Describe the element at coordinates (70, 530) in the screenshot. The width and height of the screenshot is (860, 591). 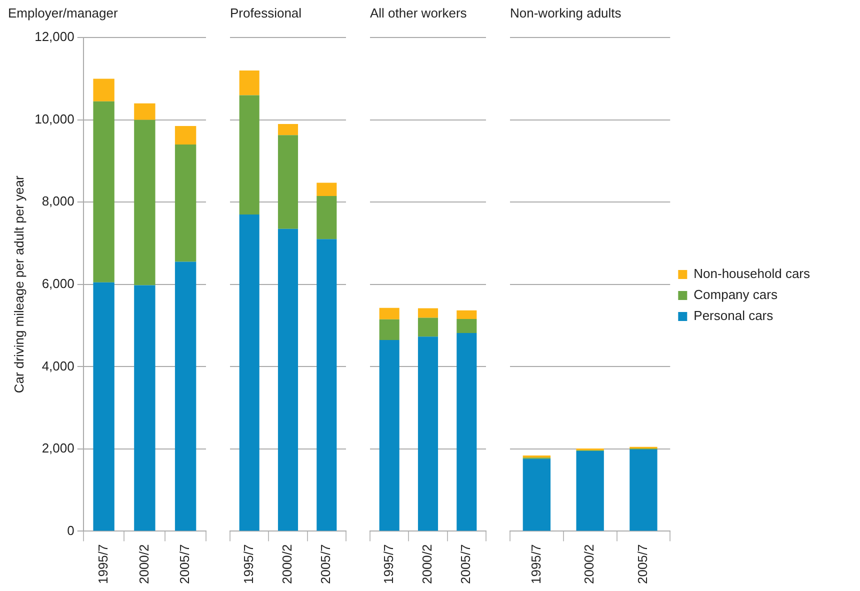
I see `y-tick-label: 0` at that location.